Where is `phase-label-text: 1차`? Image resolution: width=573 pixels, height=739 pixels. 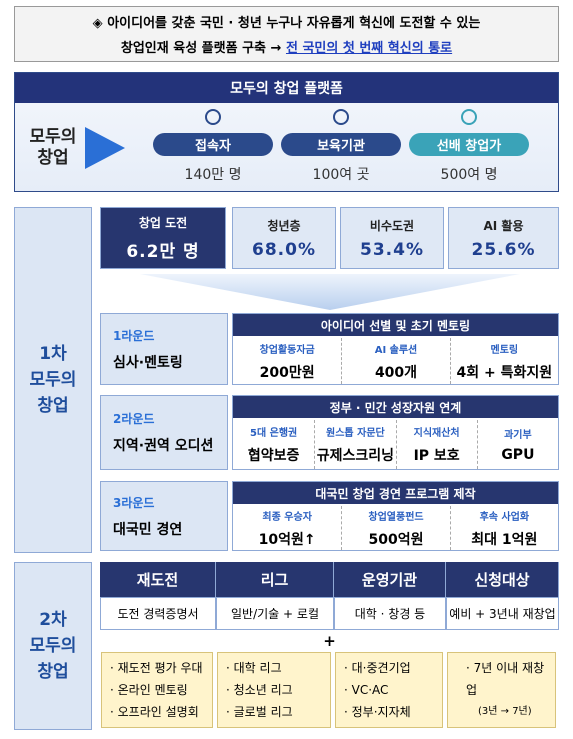 phase-label-text: 1차 is located at coordinates (53, 354).